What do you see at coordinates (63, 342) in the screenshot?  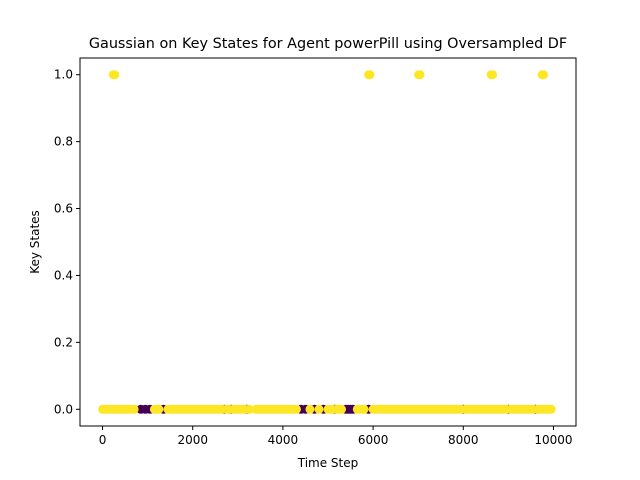 I see `y-tick-label: 0.2` at bounding box center [63, 342].